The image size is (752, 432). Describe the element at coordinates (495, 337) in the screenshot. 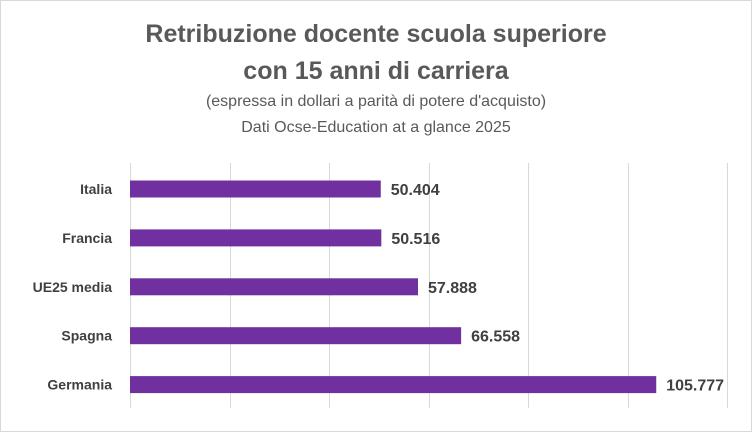

I see `data-label: 66.558` at that location.